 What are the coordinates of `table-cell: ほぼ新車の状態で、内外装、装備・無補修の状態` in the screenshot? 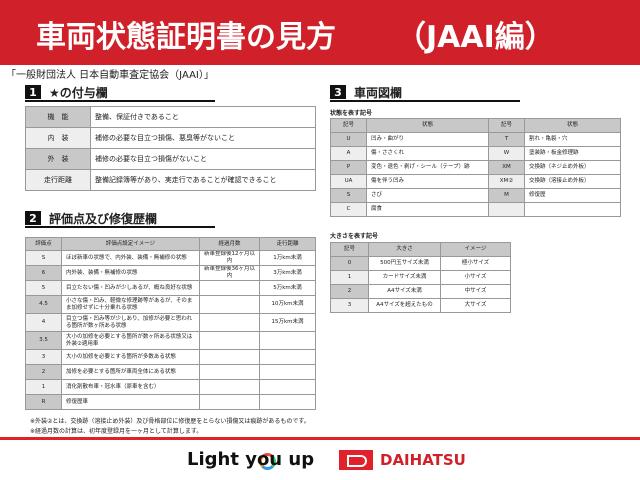 It's located at (130, 258).